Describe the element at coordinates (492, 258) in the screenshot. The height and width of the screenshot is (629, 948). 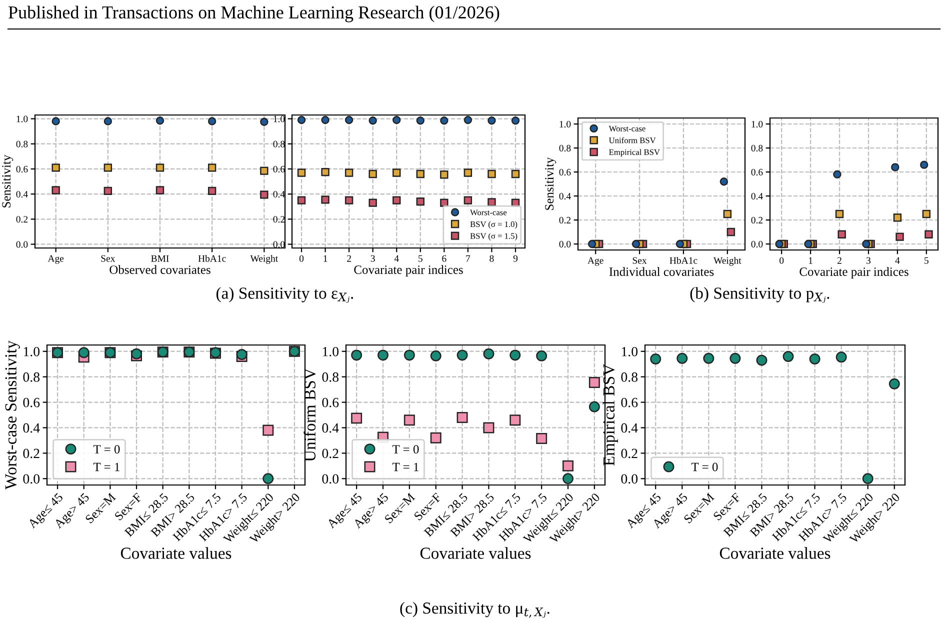
I see `x-tick-label: 8` at that location.